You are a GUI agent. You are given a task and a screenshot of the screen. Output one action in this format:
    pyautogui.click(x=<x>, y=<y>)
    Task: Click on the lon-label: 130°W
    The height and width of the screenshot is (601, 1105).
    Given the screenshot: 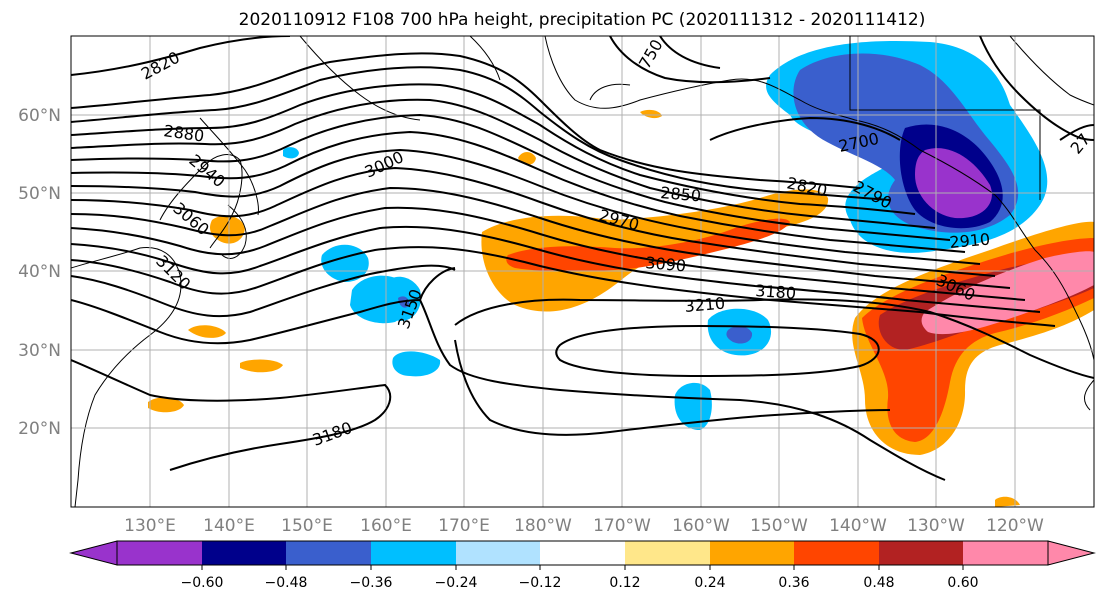 What is the action you would take?
    pyautogui.click(x=936, y=526)
    